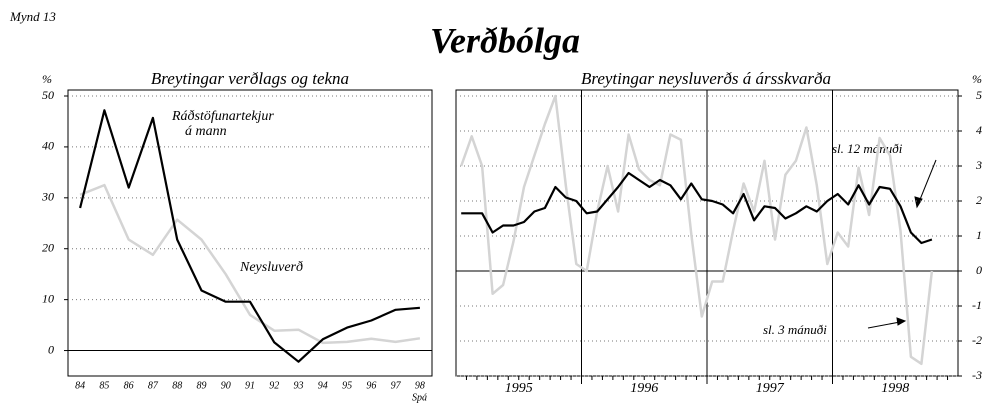  I want to click on x-tick-label: 1997, so click(770, 388).